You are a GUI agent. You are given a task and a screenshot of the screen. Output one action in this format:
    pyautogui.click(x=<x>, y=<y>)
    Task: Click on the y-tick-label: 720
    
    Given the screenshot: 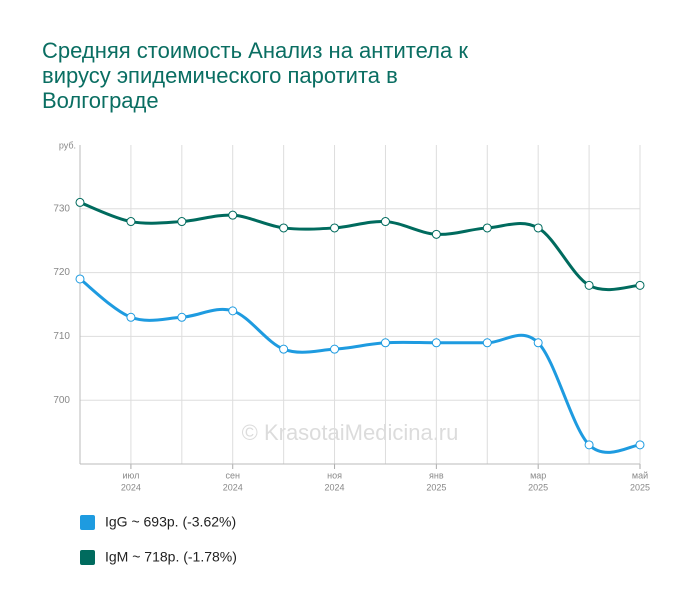 What is the action you would take?
    pyautogui.click(x=61, y=272)
    